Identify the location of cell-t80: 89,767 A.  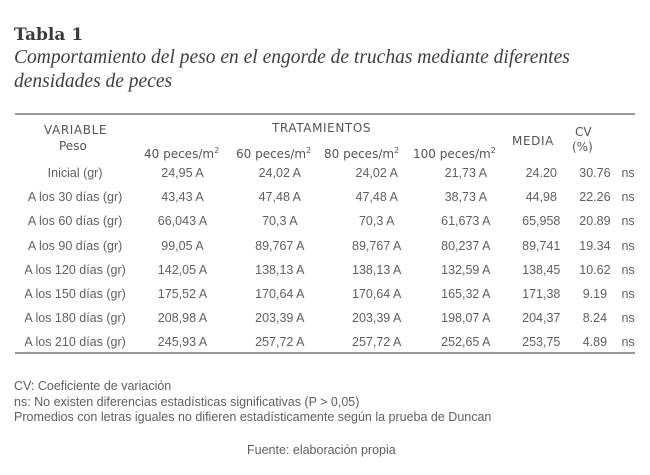
(377, 245).